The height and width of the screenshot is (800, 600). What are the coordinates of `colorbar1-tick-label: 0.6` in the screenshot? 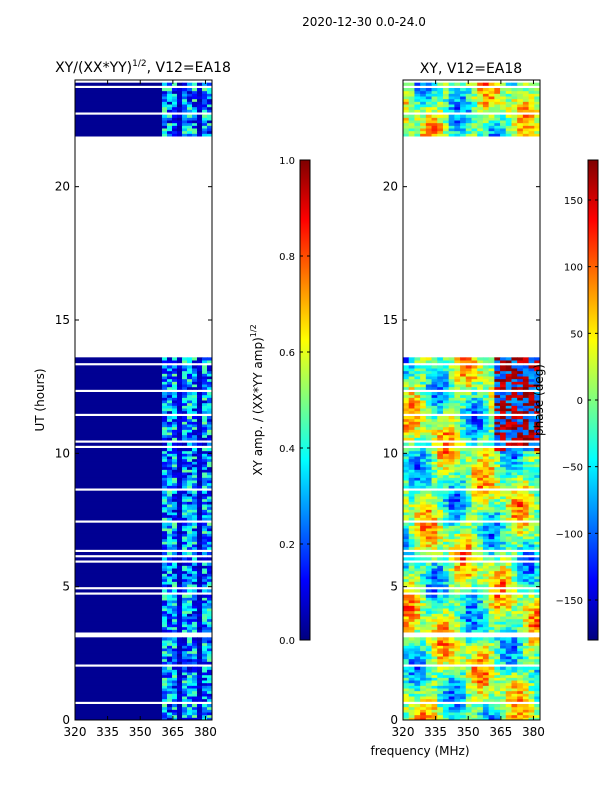 It's located at (287, 353).